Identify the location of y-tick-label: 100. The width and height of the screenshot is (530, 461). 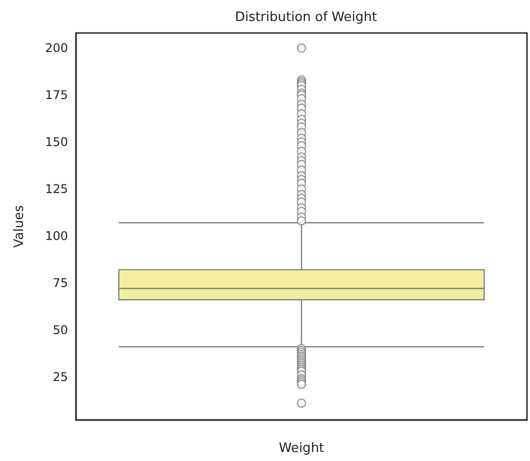
(56, 235).